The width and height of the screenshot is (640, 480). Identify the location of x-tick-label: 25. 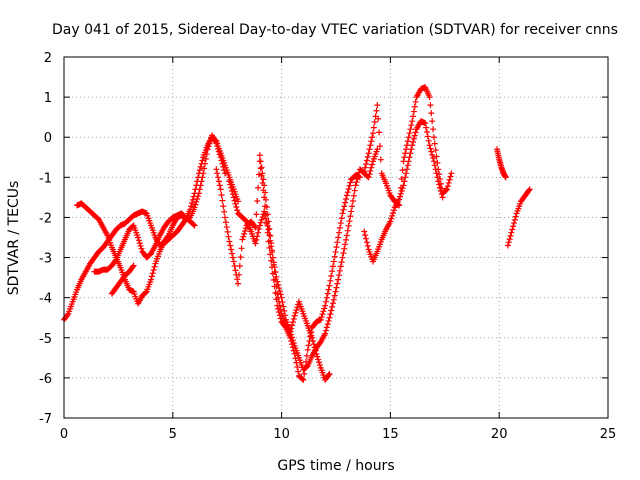
(608, 434).